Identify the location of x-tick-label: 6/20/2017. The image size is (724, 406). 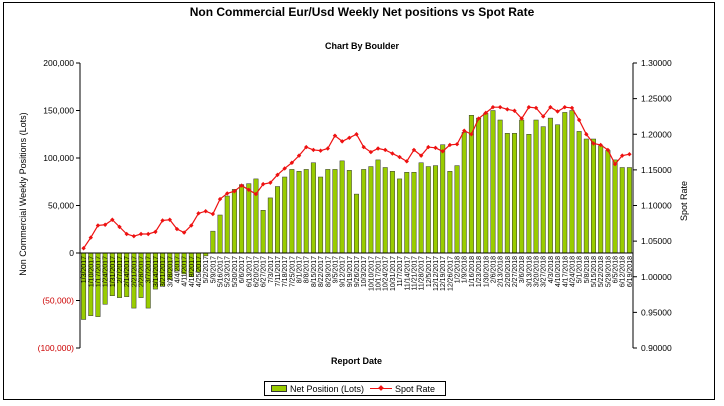
(256, 271).